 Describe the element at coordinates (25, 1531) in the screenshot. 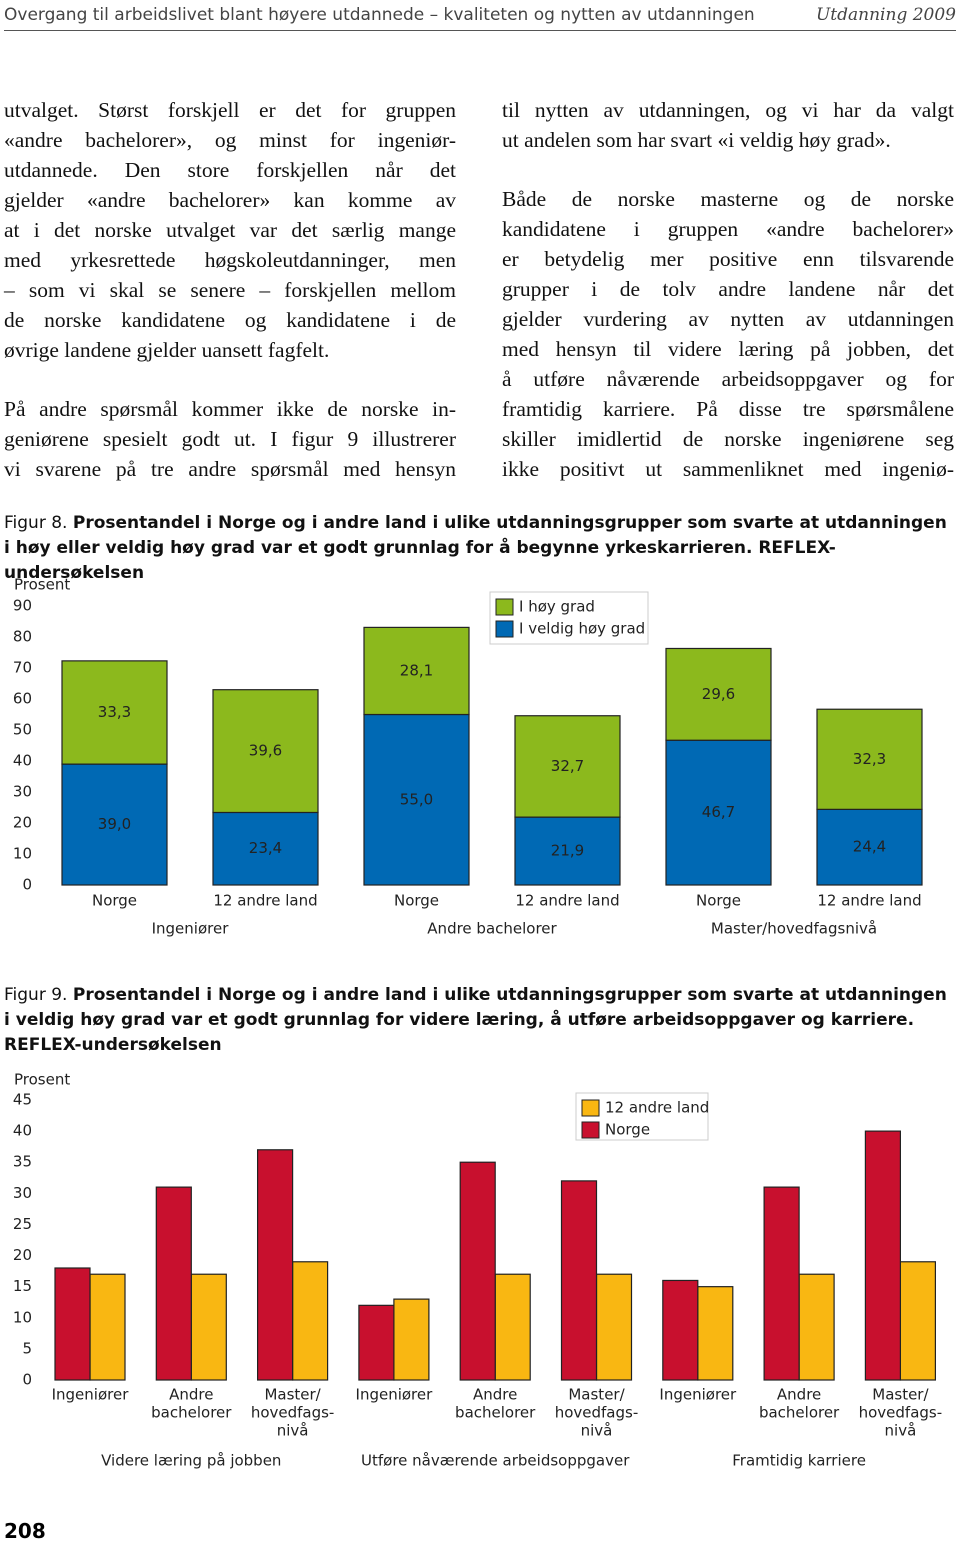

I see `page-number: 208` at that location.